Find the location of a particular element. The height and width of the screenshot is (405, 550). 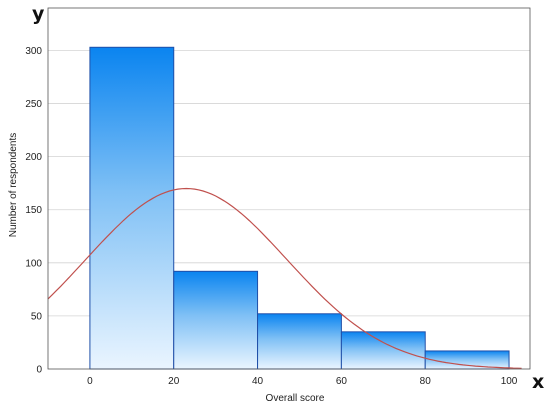

x-tick-labels: 0 20 40 60 80 100 is located at coordinates (302, 381).